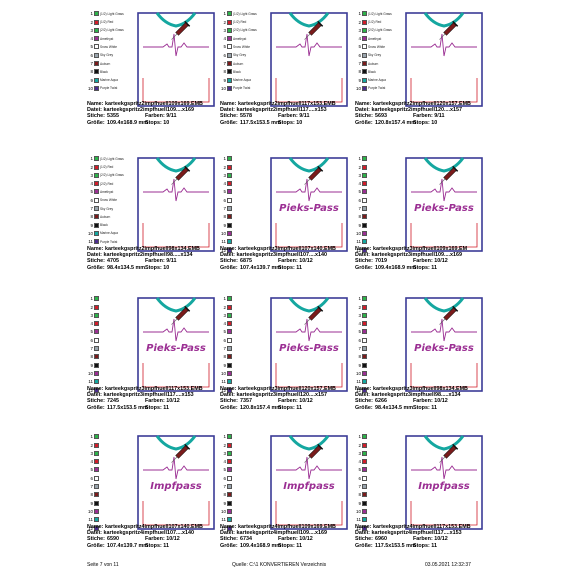  Describe the element at coordinates (244, 332) in the screenshot. I see `swatch-row: 5` at that location.